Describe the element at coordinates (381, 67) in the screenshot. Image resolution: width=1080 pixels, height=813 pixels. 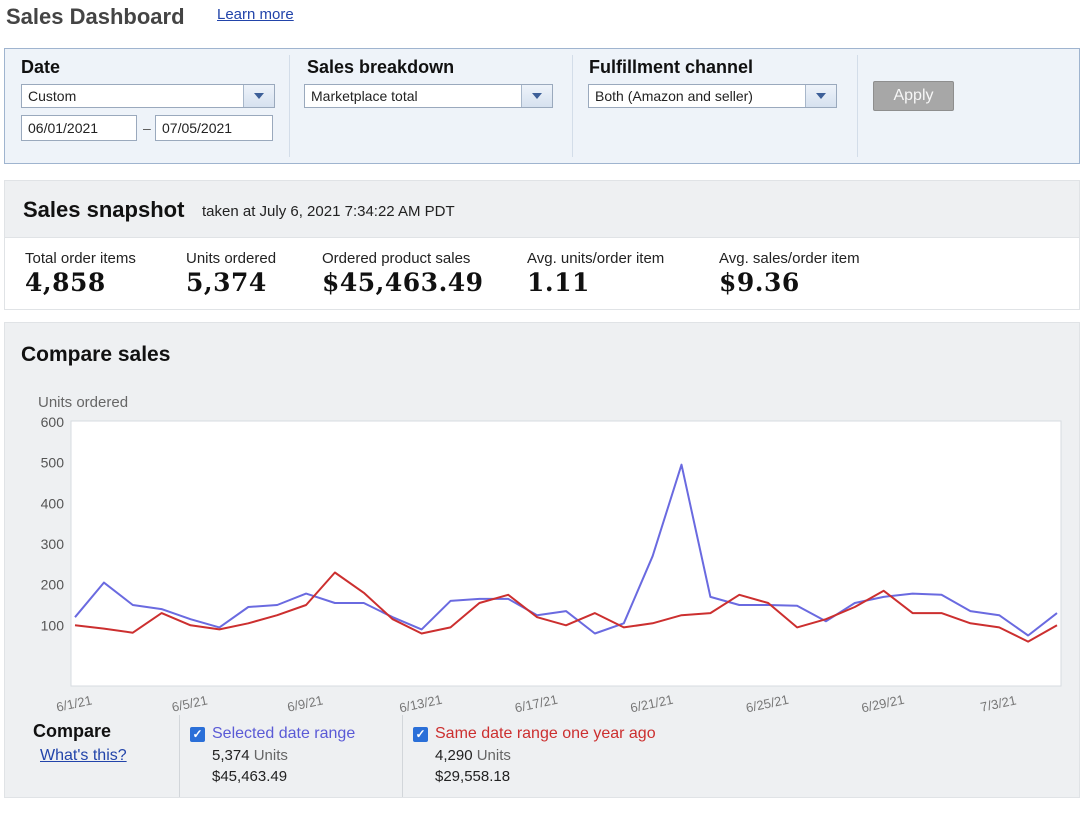
I see `sales-breakdown-label: Sales breakdown` at that location.